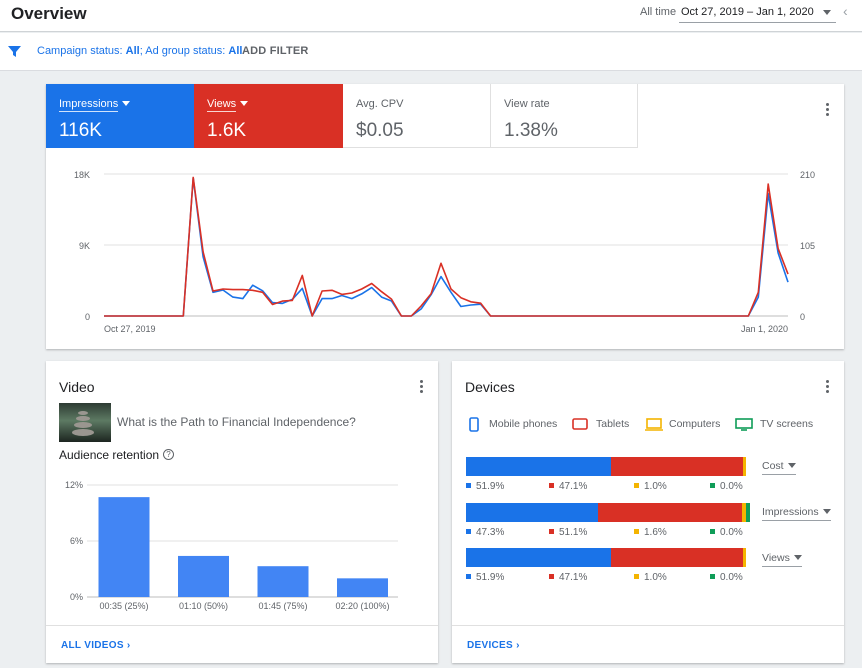 This screenshot has height=668, width=862. Describe the element at coordinates (227, 130) in the screenshot. I see `metric-views-value: 1.6K` at that location.